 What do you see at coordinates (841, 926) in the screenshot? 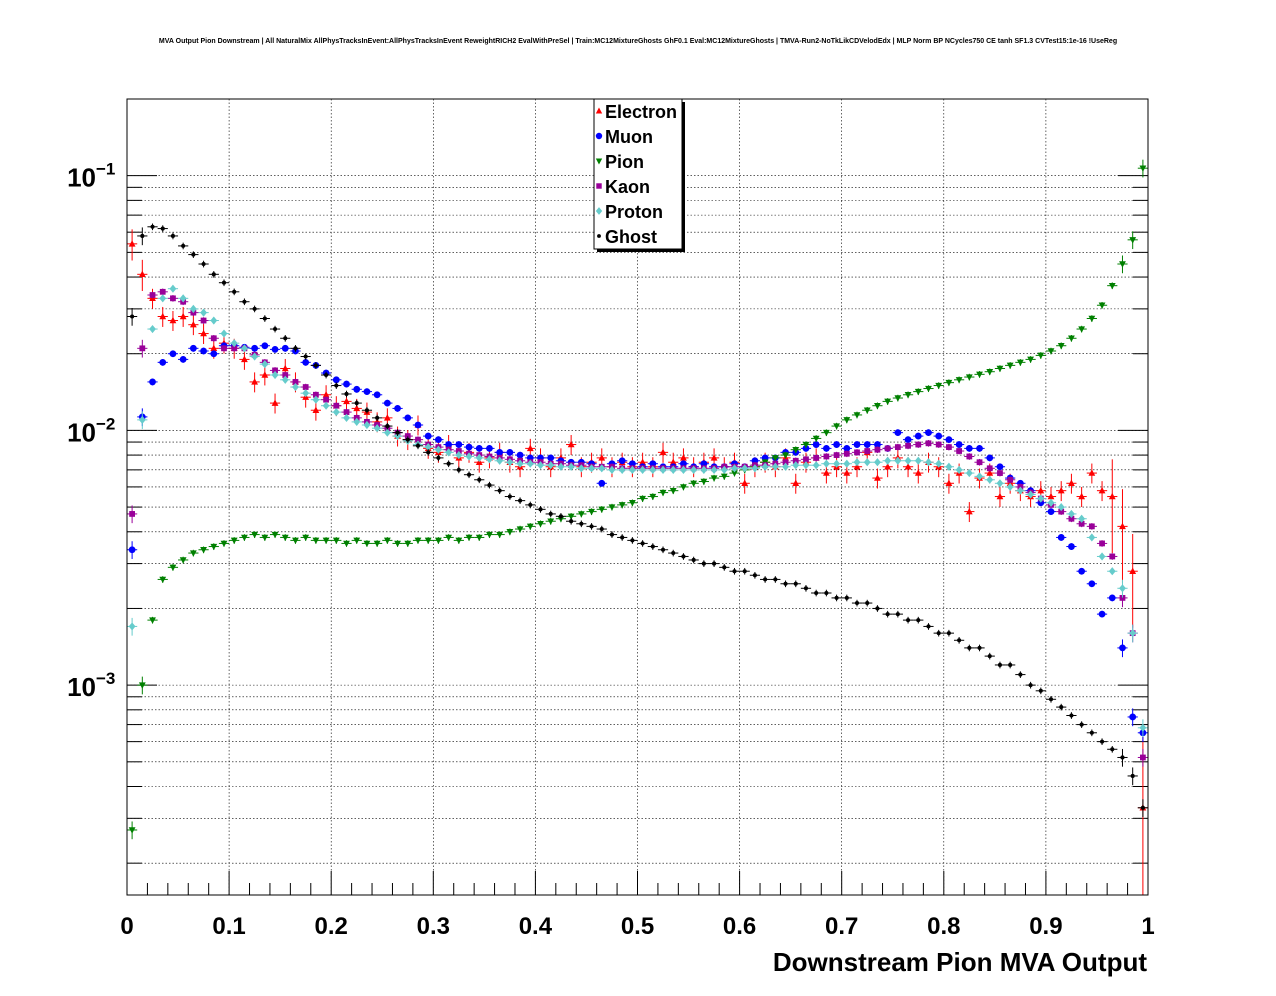
I see `x-tick-label: 0.7` at bounding box center [841, 926].